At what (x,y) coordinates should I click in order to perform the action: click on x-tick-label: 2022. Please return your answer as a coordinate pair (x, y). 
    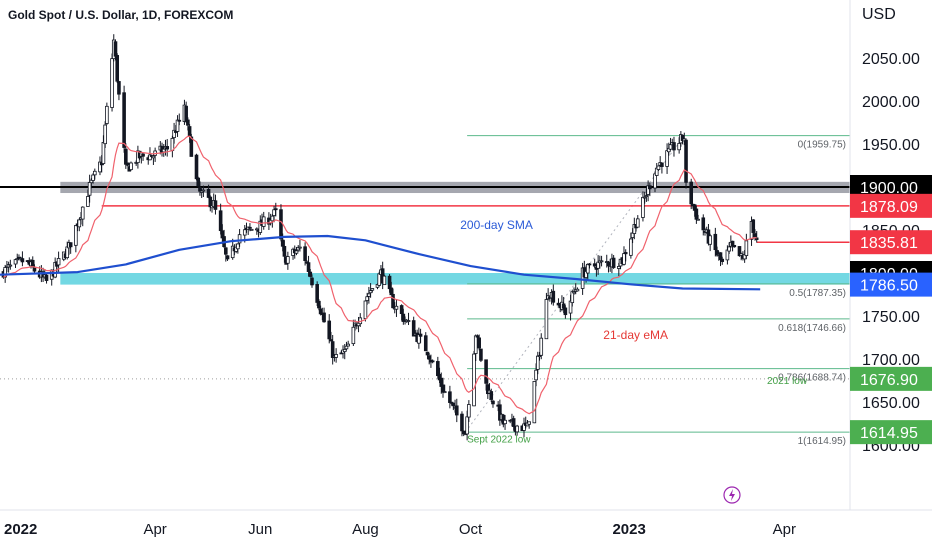
    Looking at the image, I should click on (20, 529).